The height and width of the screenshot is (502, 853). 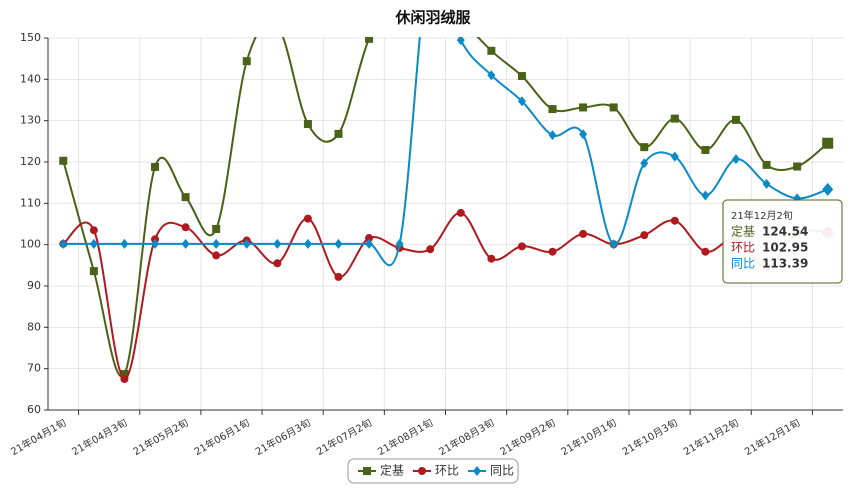 What do you see at coordinates (527, 437) in the screenshot?
I see `x-tick-label: 21年09月2旬` at bounding box center [527, 437].